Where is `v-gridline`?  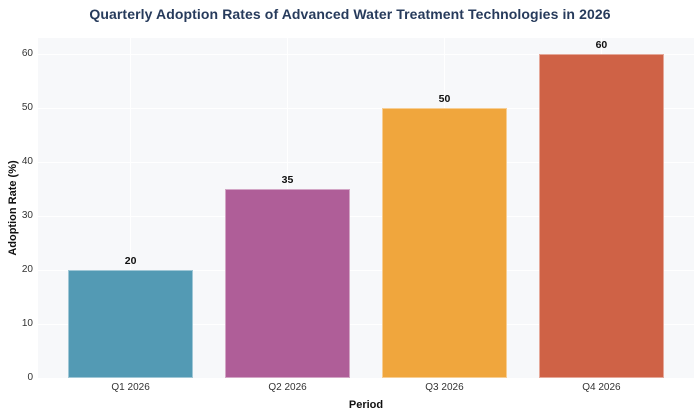
v-gridline is located at coordinates (131, 208).